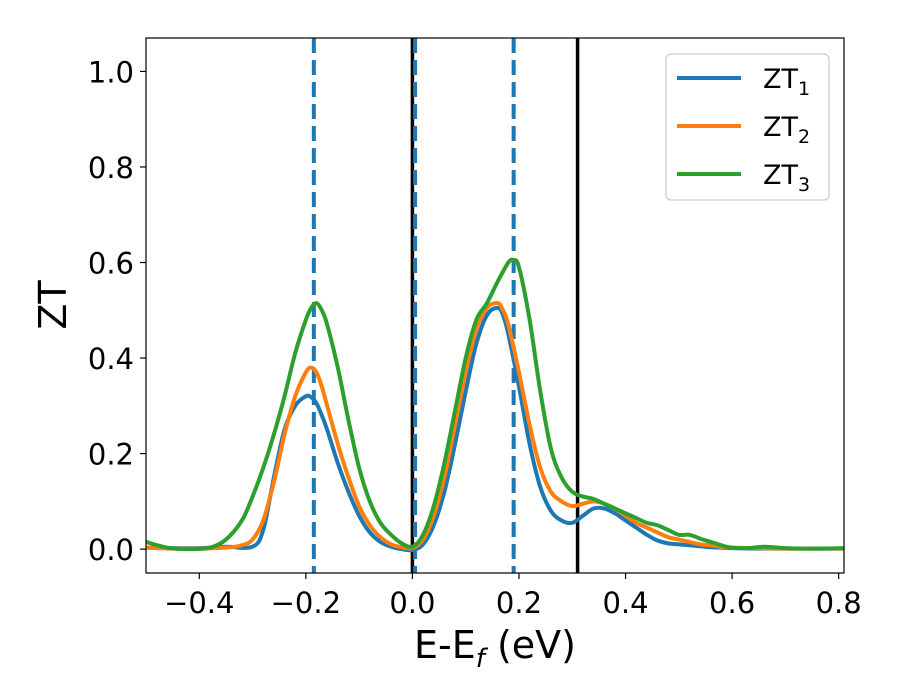 The image size is (900, 700). I want to click on legend-frame, so click(747, 127).